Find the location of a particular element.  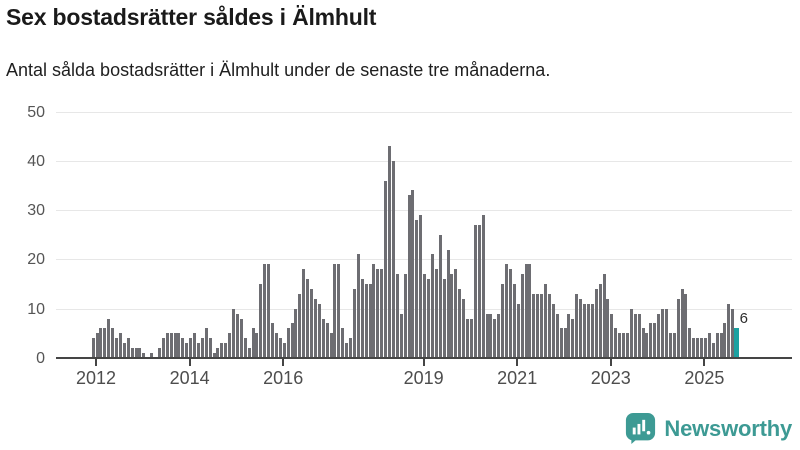

x-axis-label-2023: 2023 is located at coordinates (610, 378).